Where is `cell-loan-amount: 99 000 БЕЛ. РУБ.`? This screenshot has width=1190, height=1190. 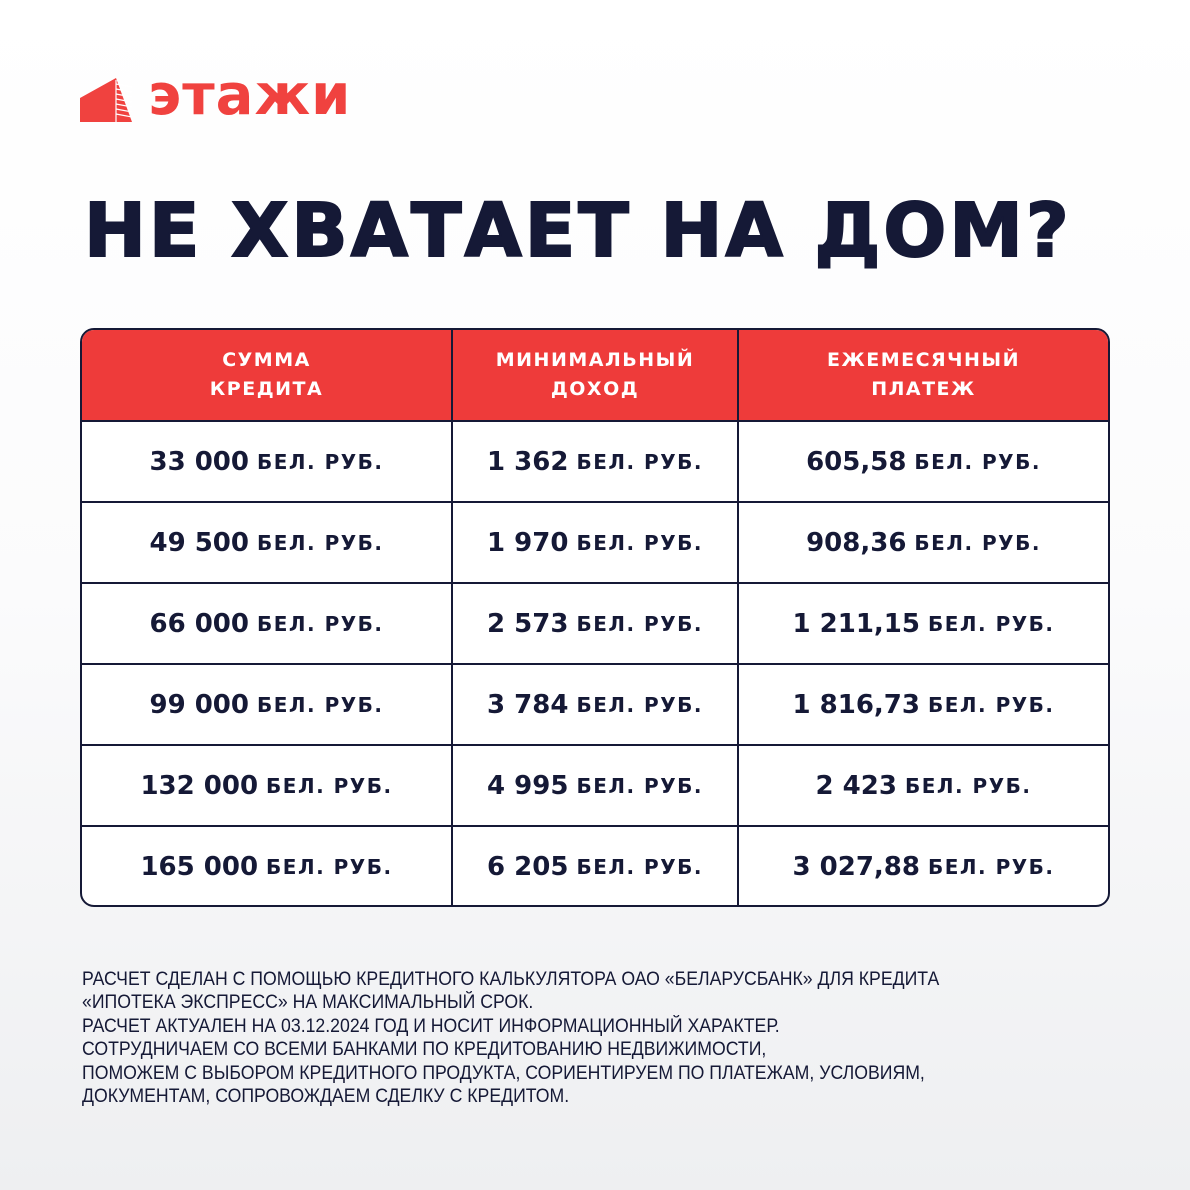
cell-loan-amount: 99 000 БЕЛ. РУБ. is located at coordinates (267, 704).